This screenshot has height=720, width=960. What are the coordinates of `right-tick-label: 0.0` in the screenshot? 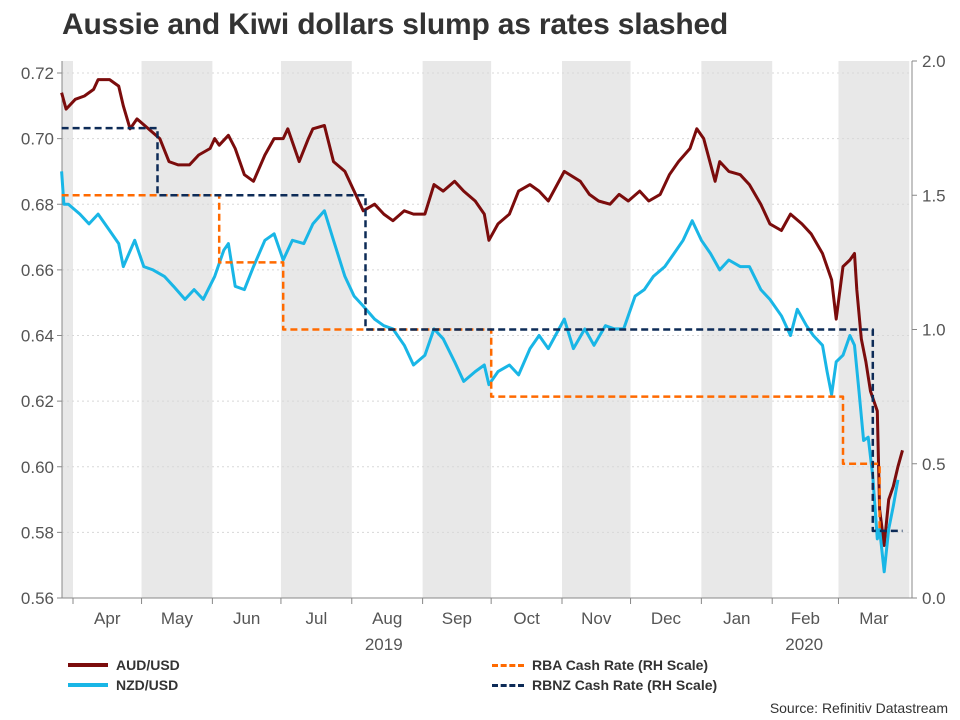 It's located at (934, 598).